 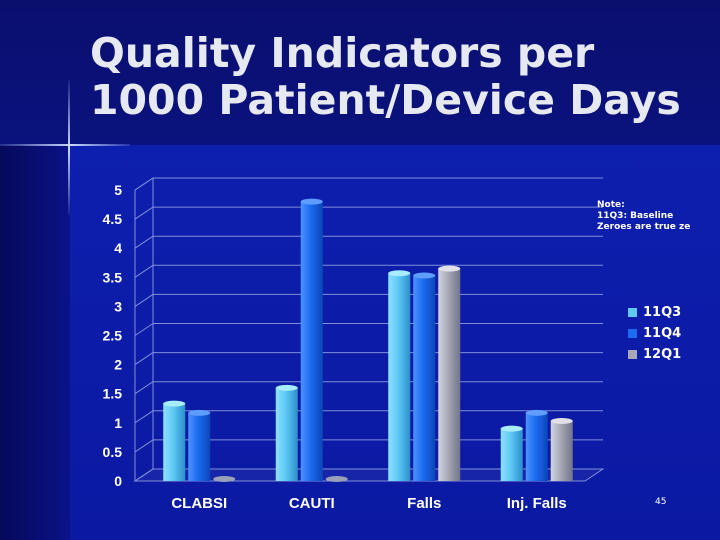 I want to click on x-tick-label: CAUTI, so click(x=312, y=503).